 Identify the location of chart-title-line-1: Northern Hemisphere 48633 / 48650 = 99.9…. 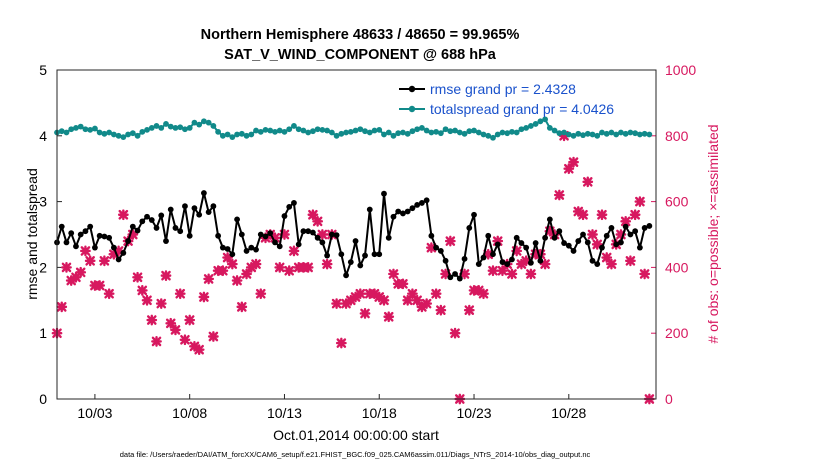
(360, 35).